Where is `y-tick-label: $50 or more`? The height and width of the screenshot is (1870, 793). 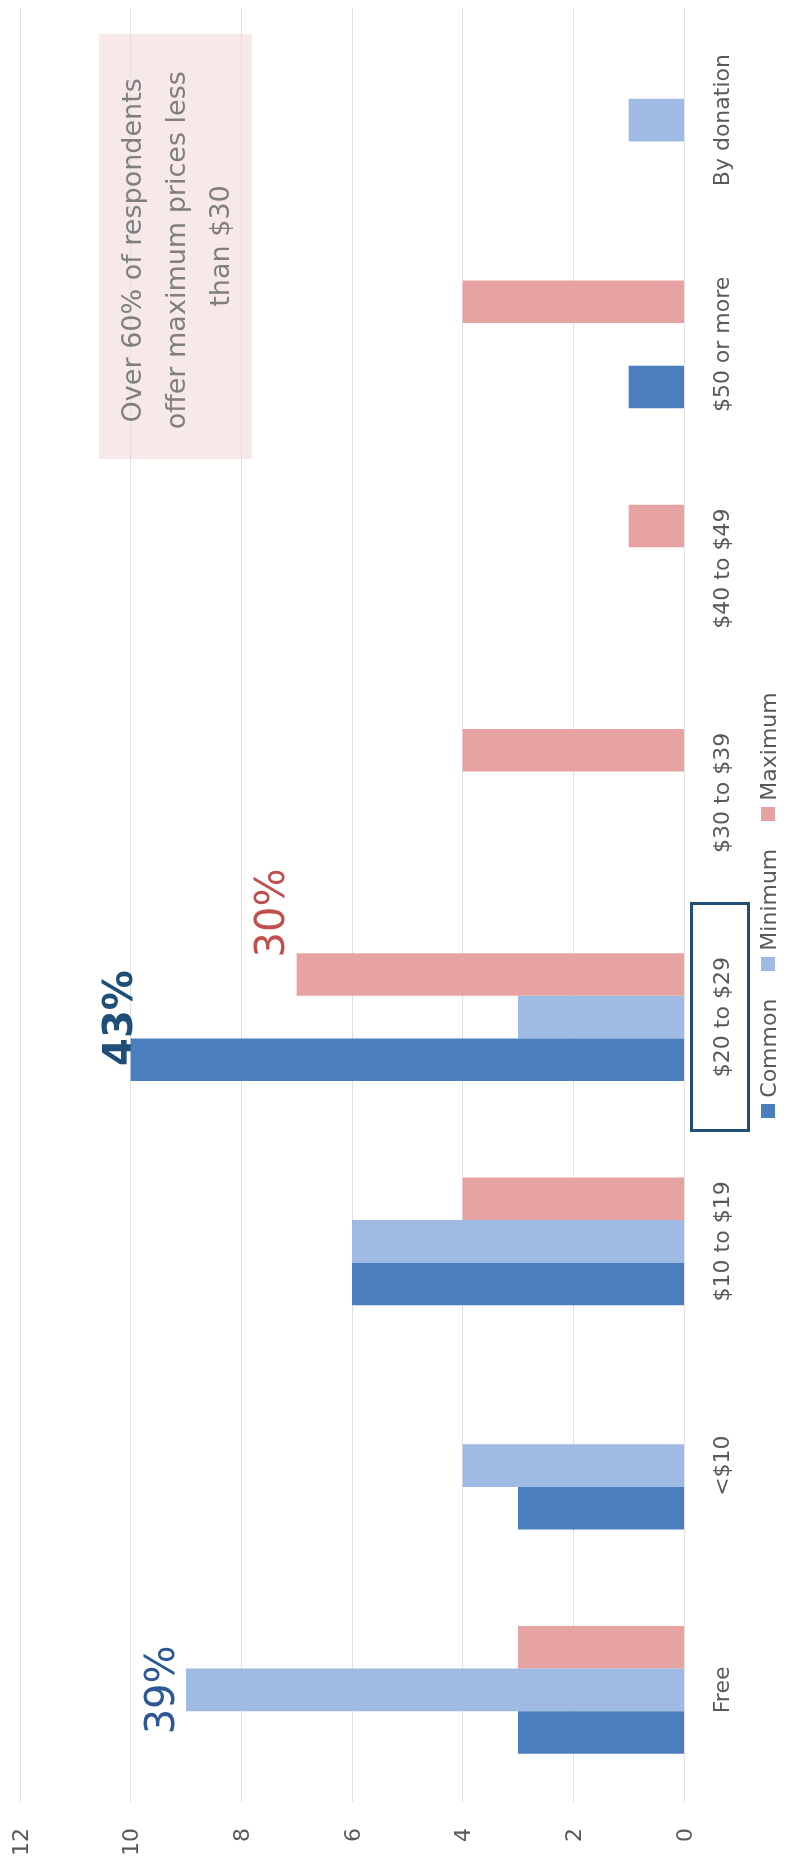
y-tick-label: $50 or more is located at coordinates (721, 344).